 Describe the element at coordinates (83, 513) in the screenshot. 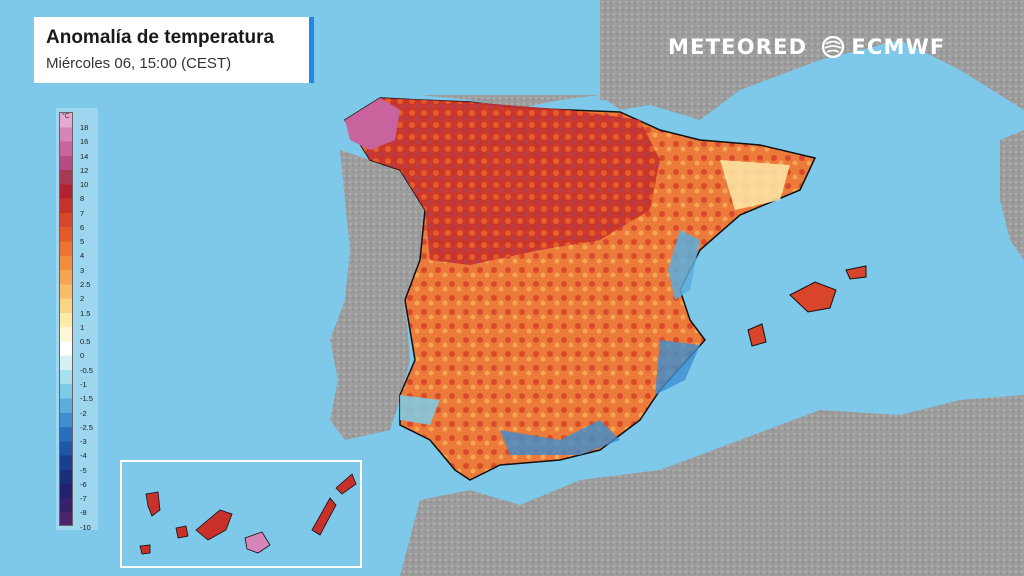

I see `legend-label: -8` at that location.